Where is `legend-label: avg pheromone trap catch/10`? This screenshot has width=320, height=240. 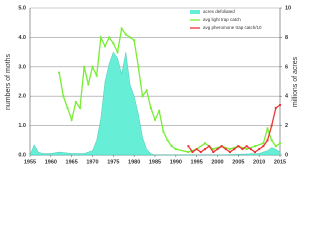
legend-label: avg pheromone trap catch/10 is located at coordinates (232, 27).